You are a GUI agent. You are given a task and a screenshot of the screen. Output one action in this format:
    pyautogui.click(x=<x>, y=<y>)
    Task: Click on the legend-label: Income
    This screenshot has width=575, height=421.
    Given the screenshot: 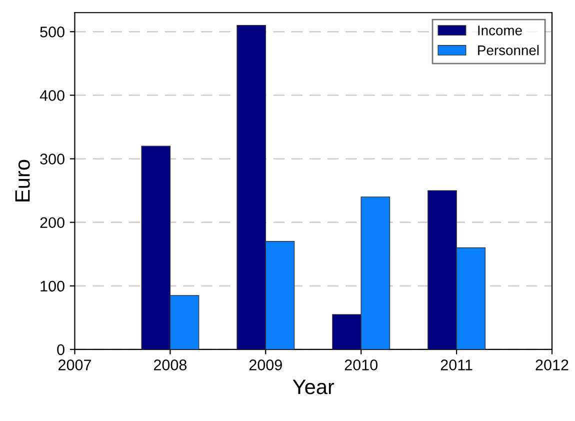 What is the action you would take?
    pyautogui.click(x=500, y=31)
    